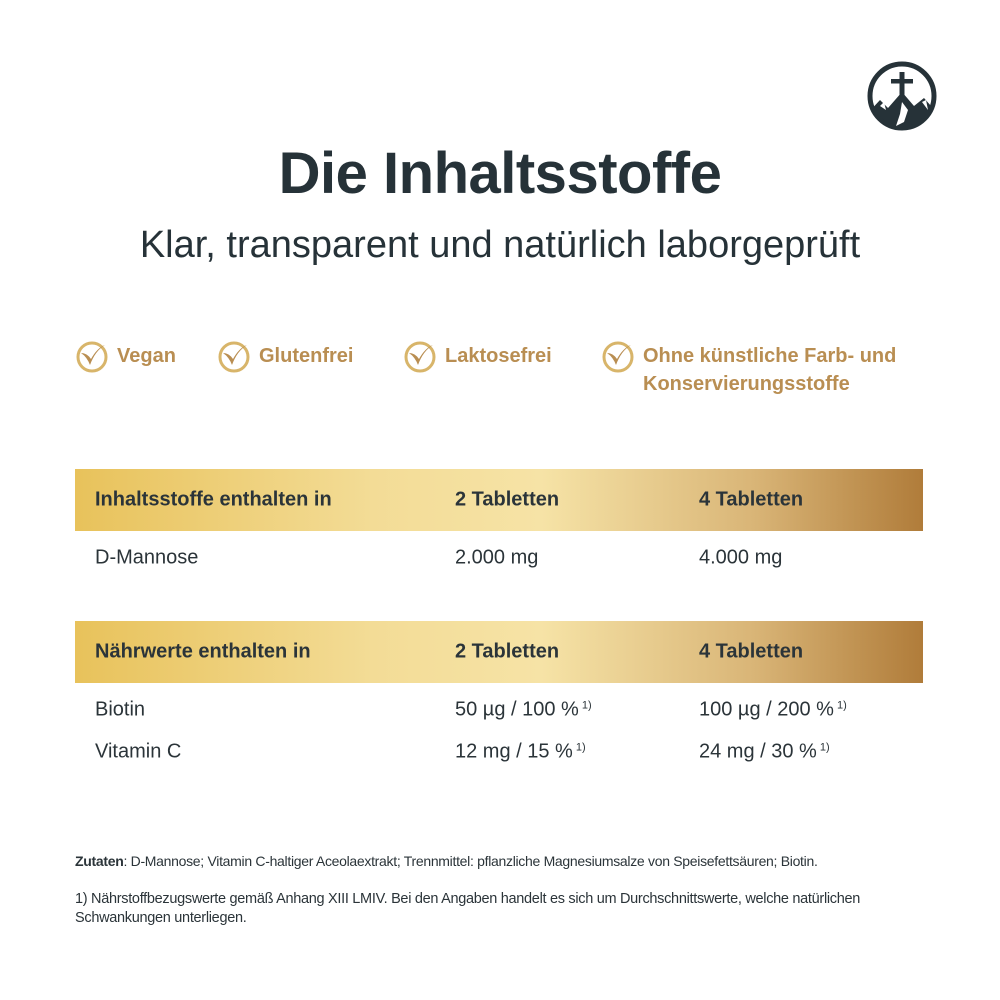 The width and height of the screenshot is (1000, 1000). Describe the element at coordinates (138, 751) in the screenshot. I see `cell: Vitamin C` at that location.